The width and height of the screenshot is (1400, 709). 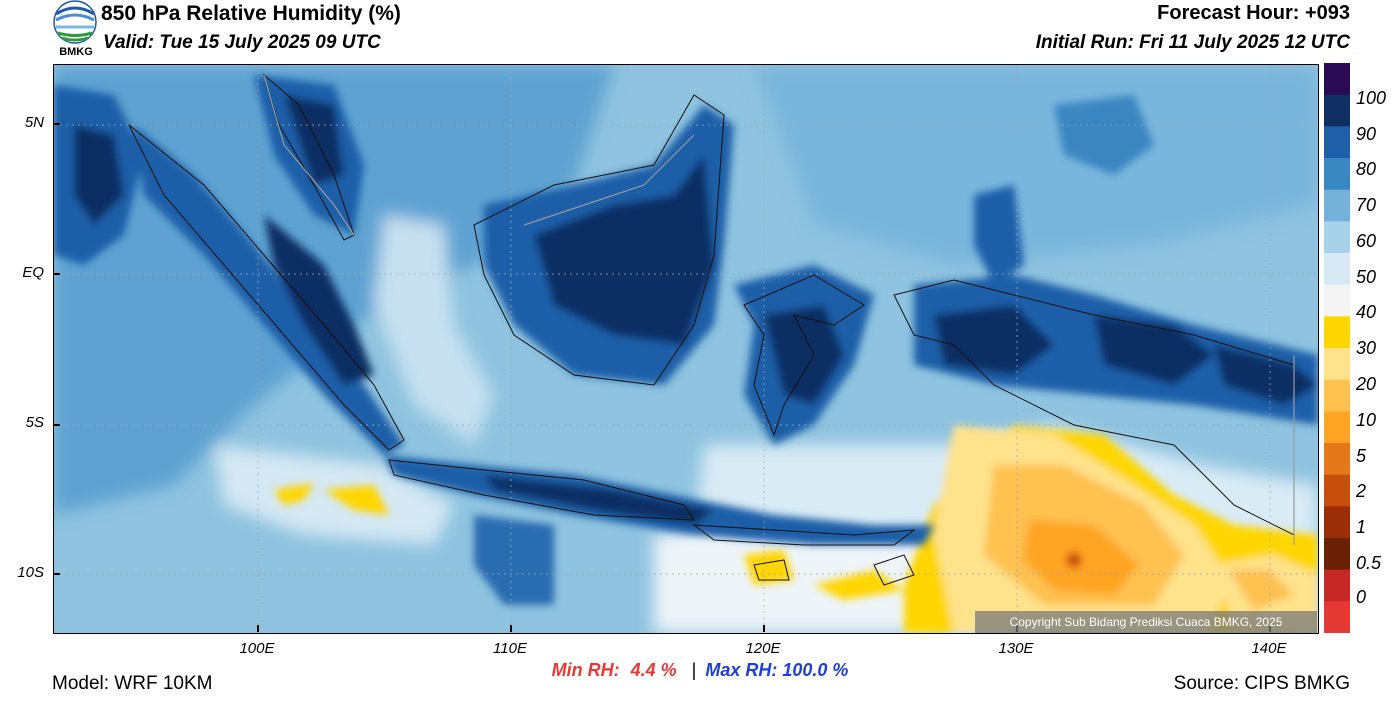 What do you see at coordinates (1366, 384) in the screenshot?
I see `colorbar-label: 20` at bounding box center [1366, 384].